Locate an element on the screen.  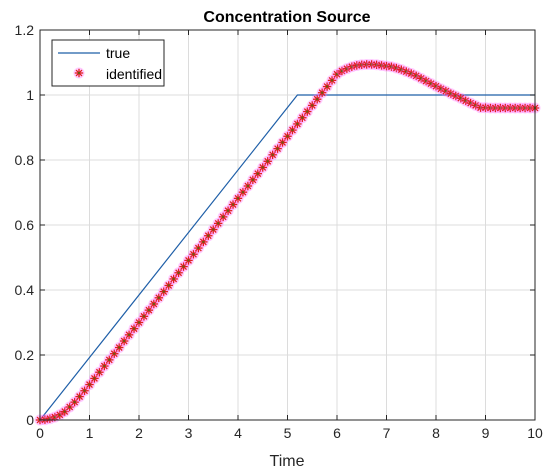
x-tick-label: 8 is located at coordinates (436, 433).